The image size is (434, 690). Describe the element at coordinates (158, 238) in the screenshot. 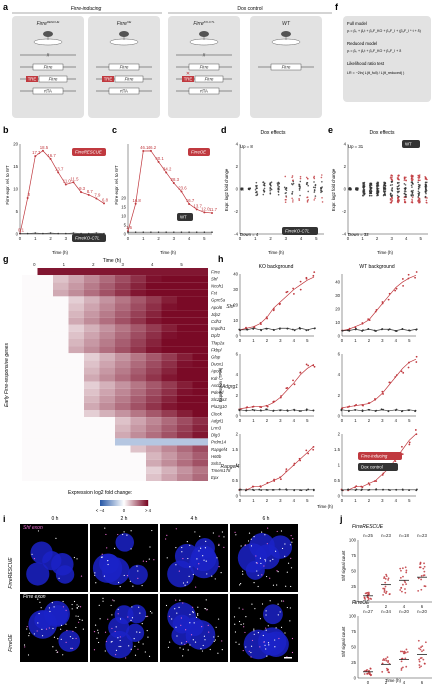

I see `panel-c-xtick: 2` at that location.